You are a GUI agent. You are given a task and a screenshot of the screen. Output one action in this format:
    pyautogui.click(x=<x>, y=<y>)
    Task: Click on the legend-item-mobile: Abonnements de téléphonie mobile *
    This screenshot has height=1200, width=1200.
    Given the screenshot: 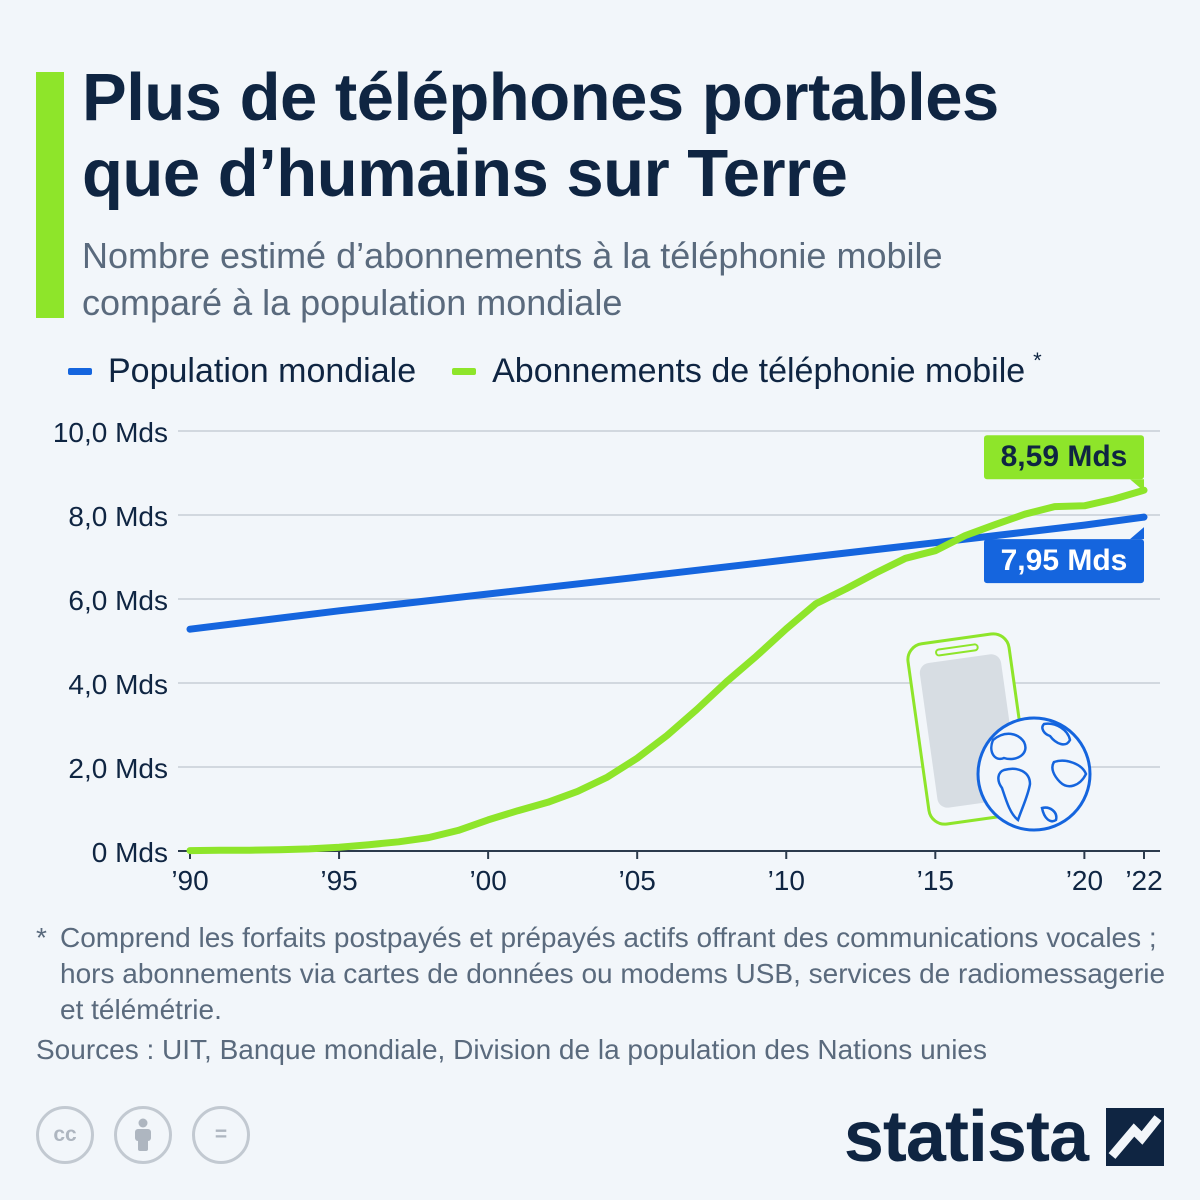 What is the action you would take?
    pyautogui.click(x=747, y=369)
    